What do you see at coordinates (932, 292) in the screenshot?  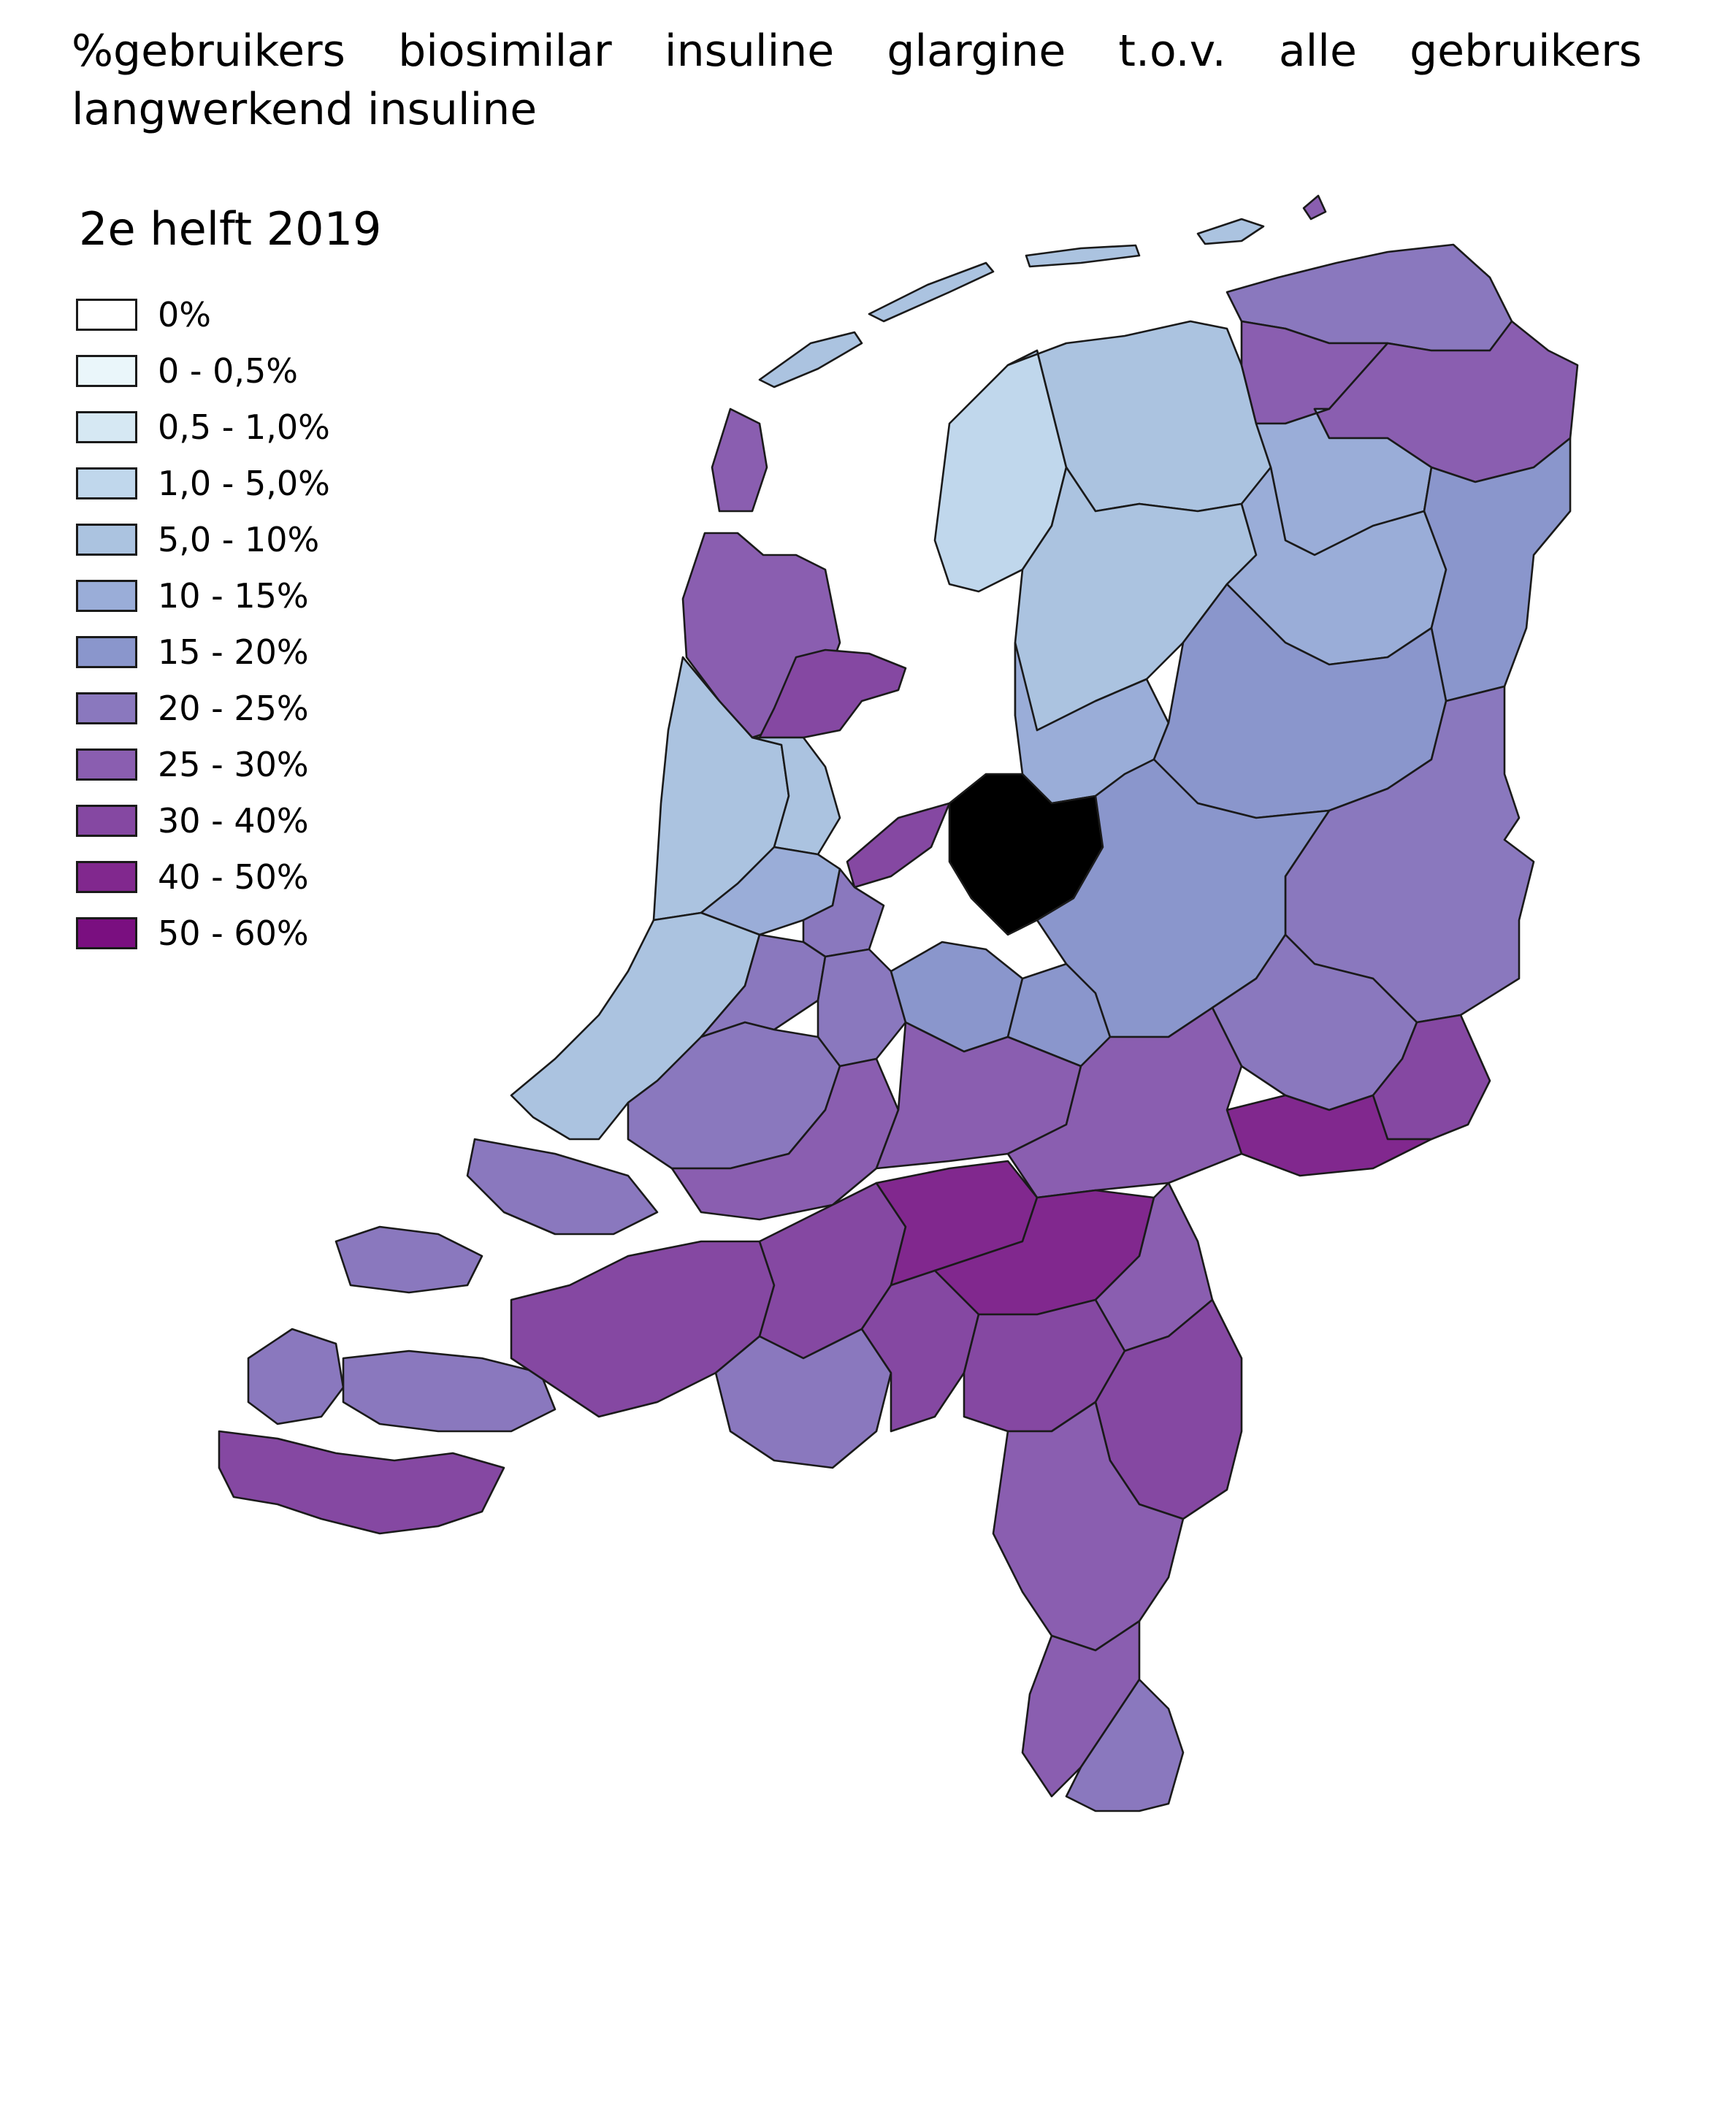 I see `region-terschelling` at bounding box center [932, 292].